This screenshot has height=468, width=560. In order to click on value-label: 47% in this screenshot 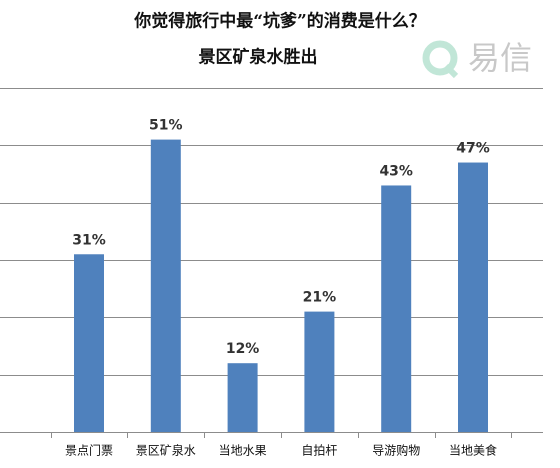, I will do `click(473, 149)`.